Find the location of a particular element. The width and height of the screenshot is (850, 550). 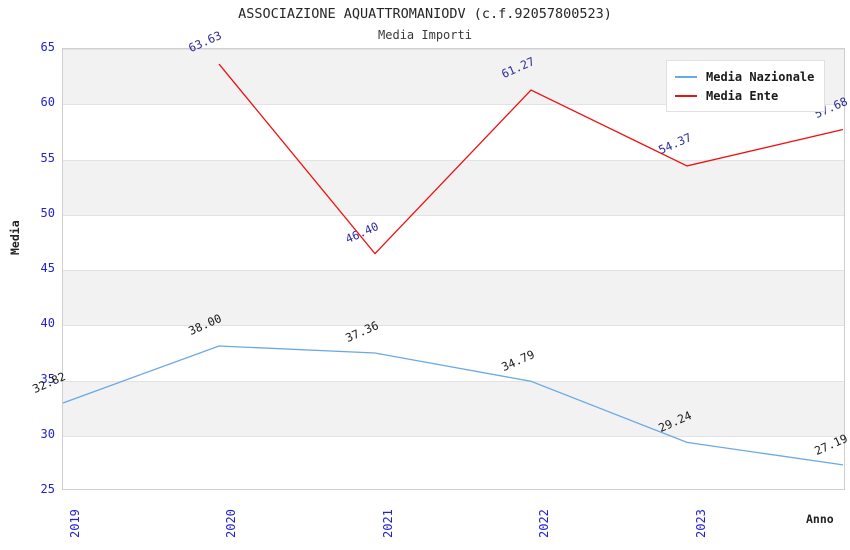

x-axis-label: Anno is located at coordinates (820, 519).